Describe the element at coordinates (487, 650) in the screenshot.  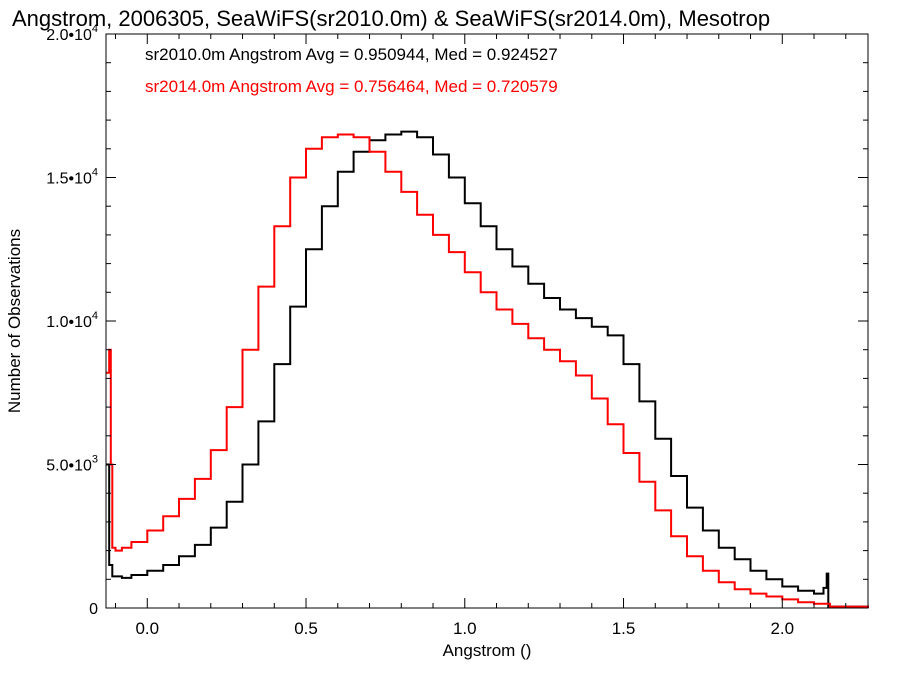
I see `x-axis-label: Angstrom ()` at that location.